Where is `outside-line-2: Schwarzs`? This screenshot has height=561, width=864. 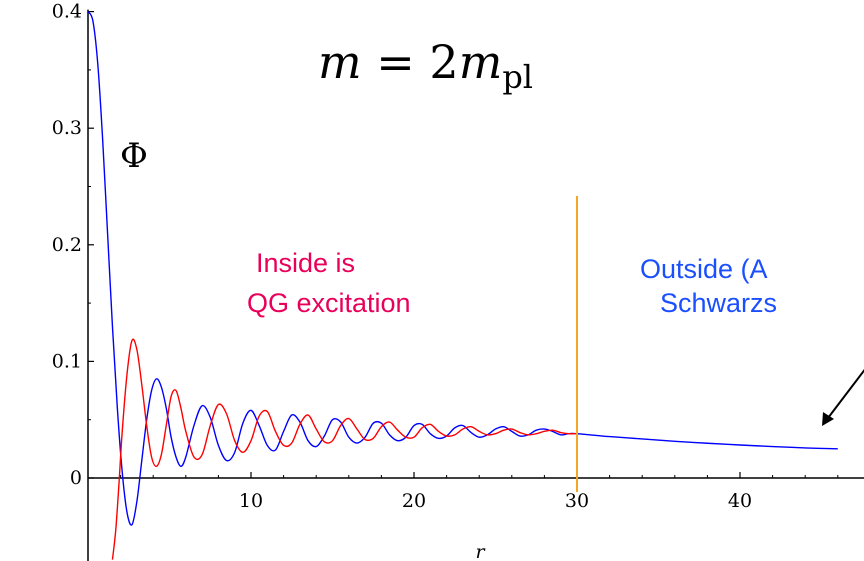
outside-line-2: Schwarzs is located at coordinates (718, 303).